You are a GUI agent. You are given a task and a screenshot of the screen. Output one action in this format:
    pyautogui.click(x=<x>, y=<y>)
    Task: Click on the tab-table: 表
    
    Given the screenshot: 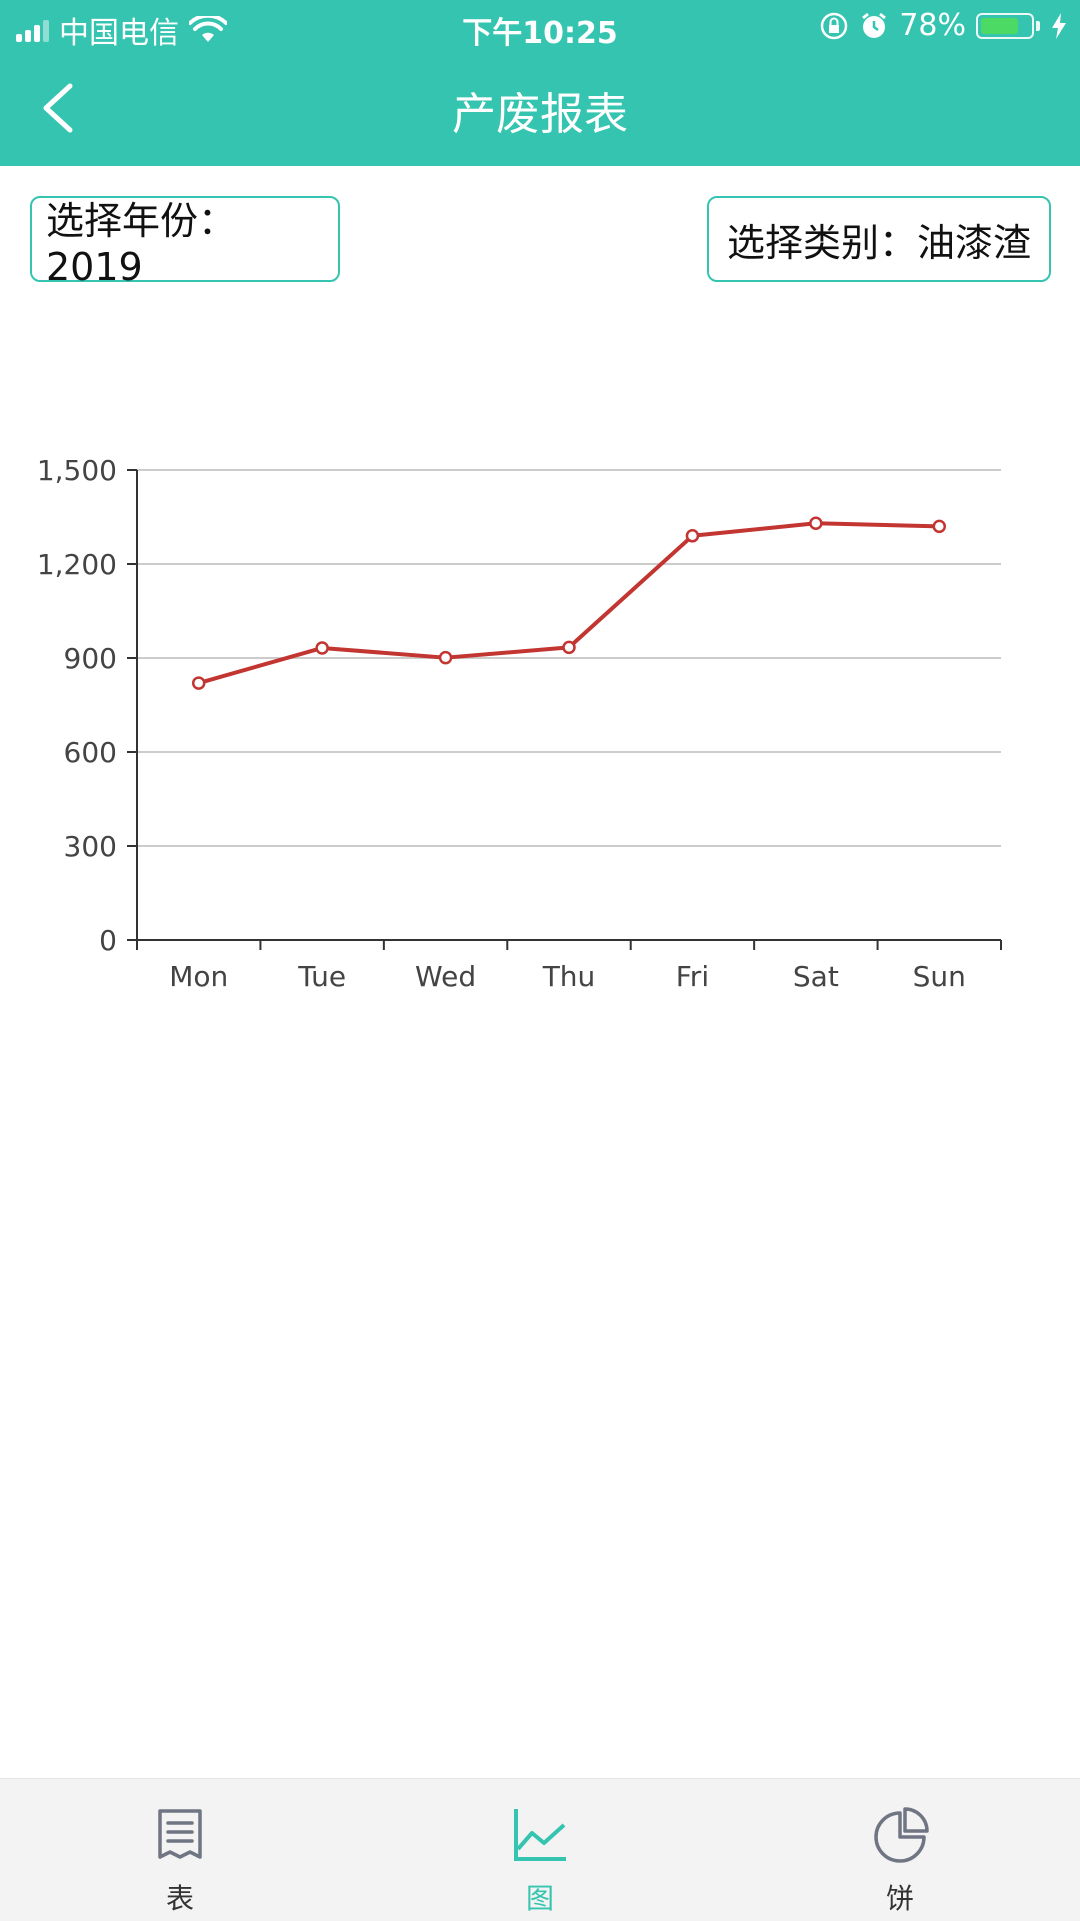 What is the action you would take?
    pyautogui.click(x=180, y=1850)
    